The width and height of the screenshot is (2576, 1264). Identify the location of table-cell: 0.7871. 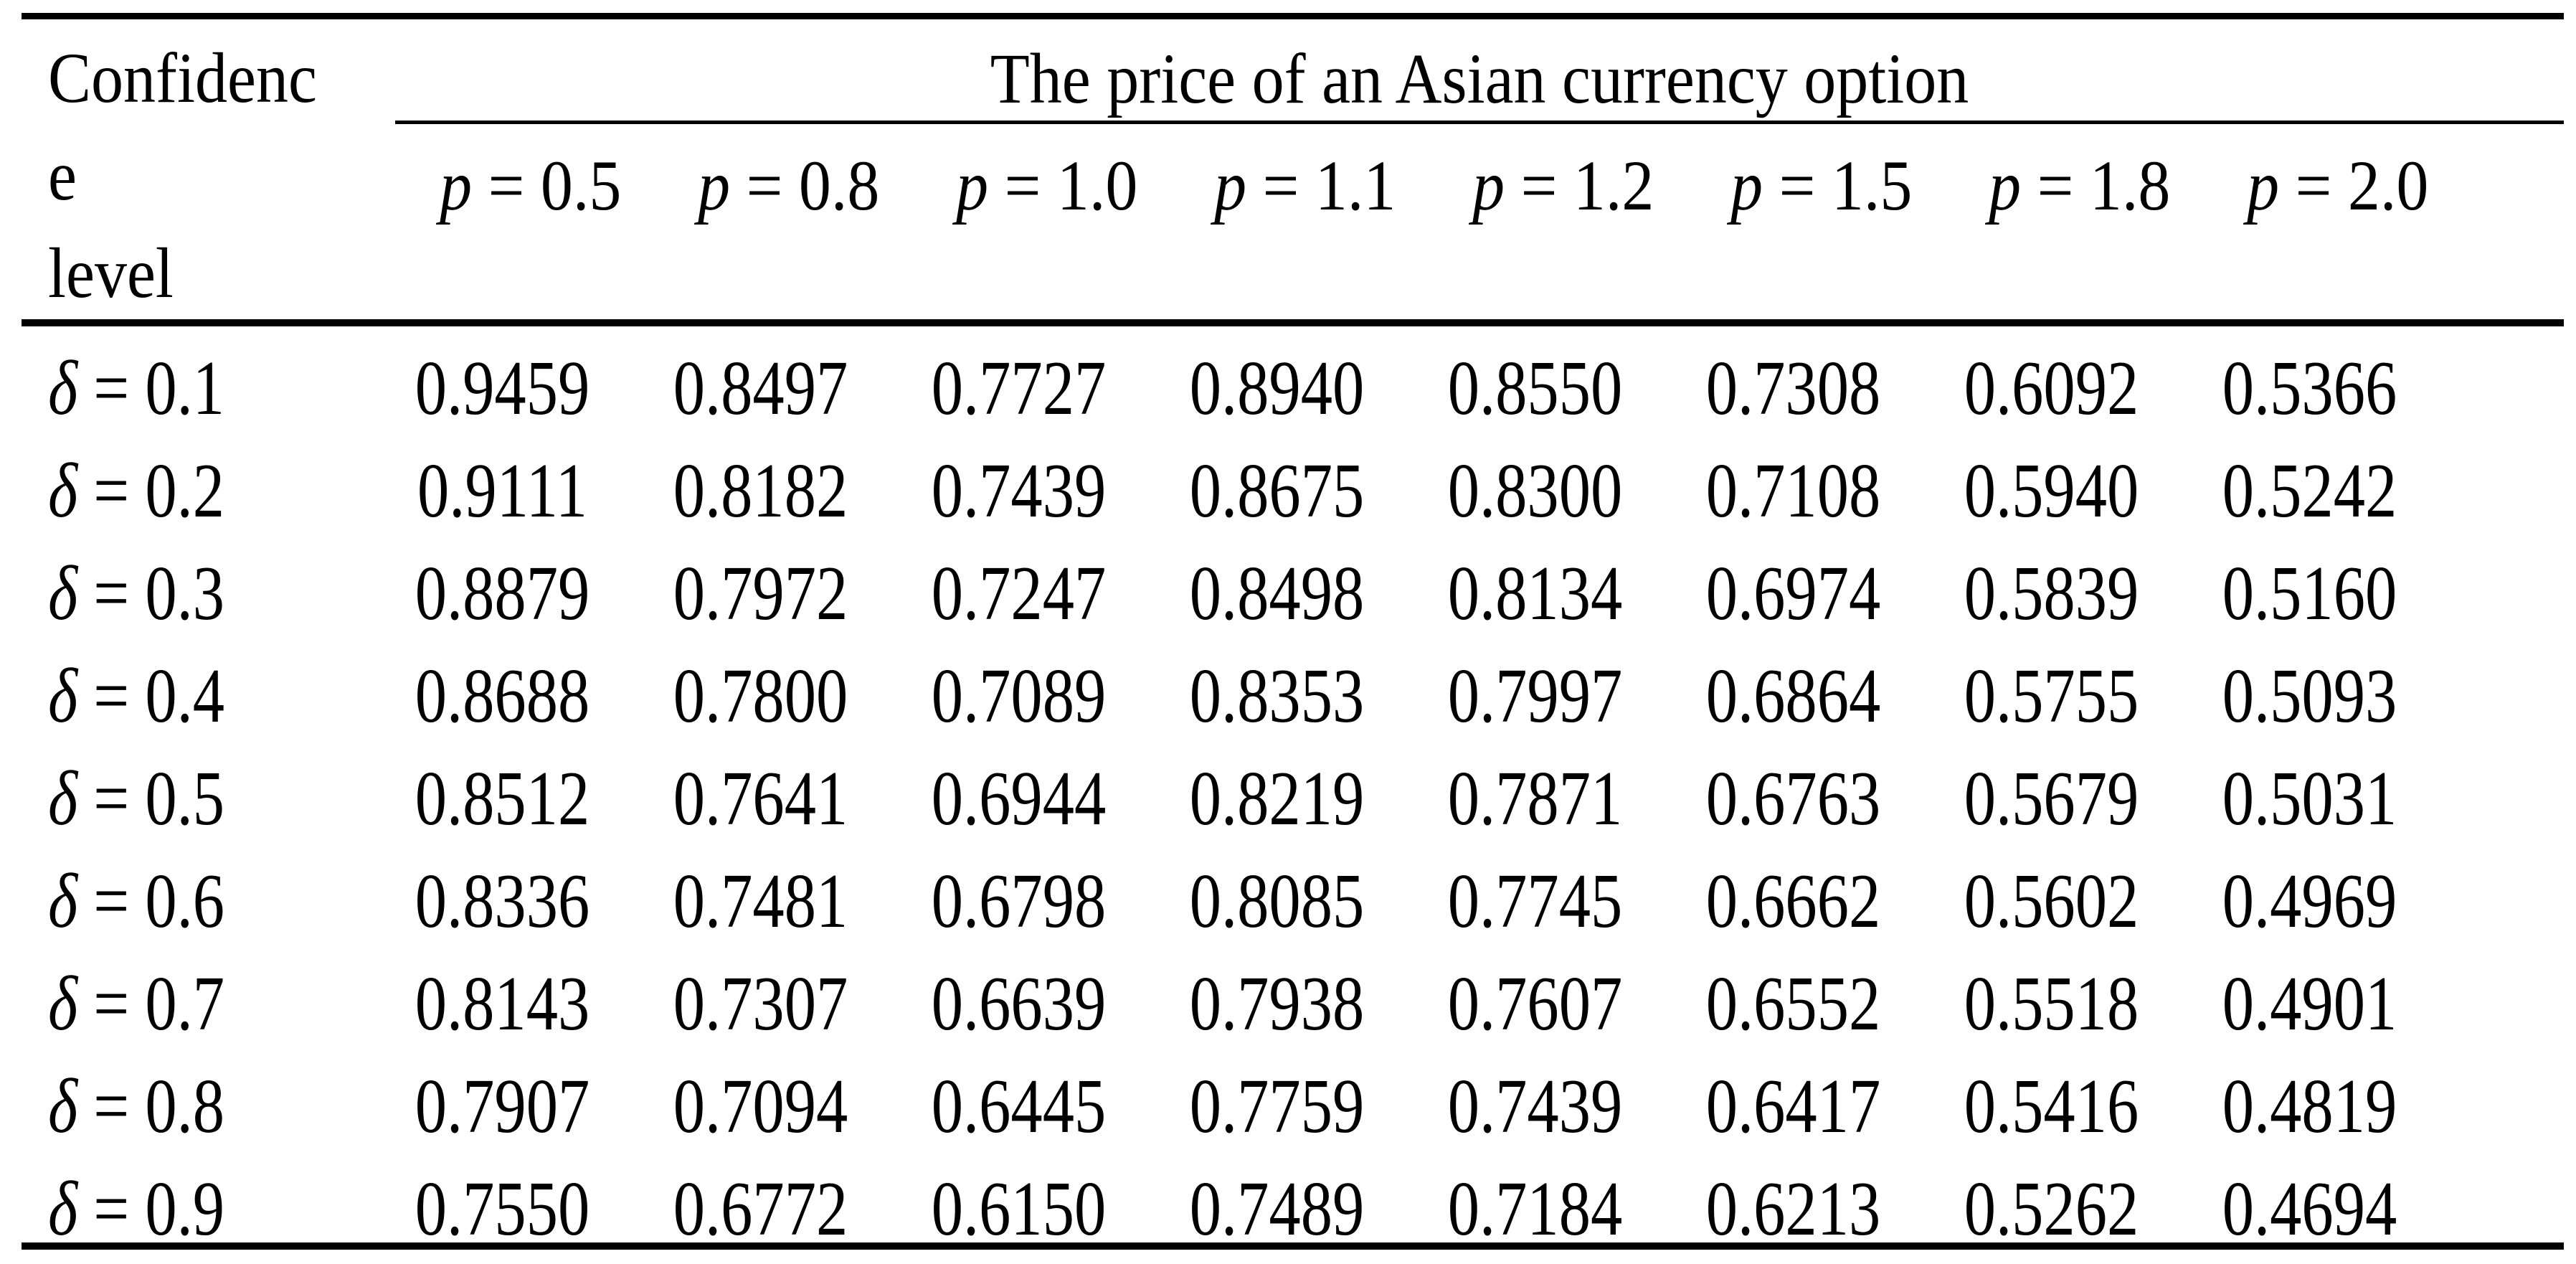
(1535, 800).